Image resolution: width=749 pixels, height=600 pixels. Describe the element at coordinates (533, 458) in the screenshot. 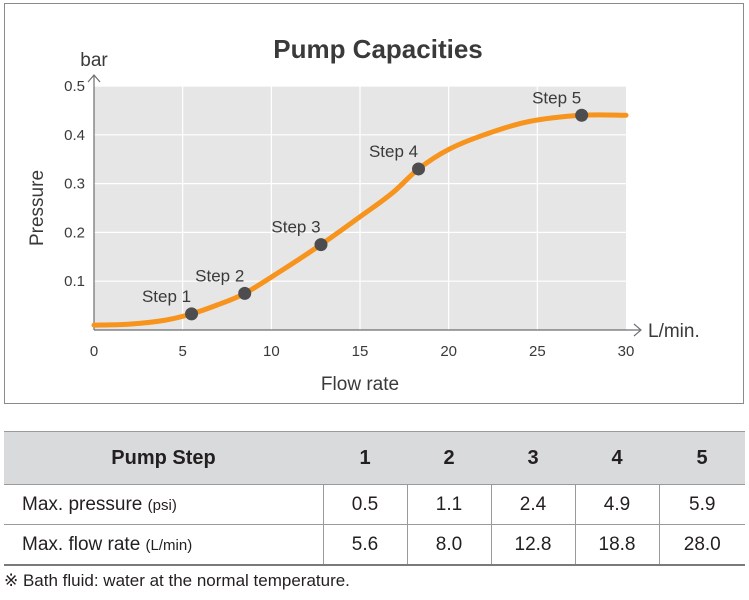

I see `step-3-header: 3` at that location.